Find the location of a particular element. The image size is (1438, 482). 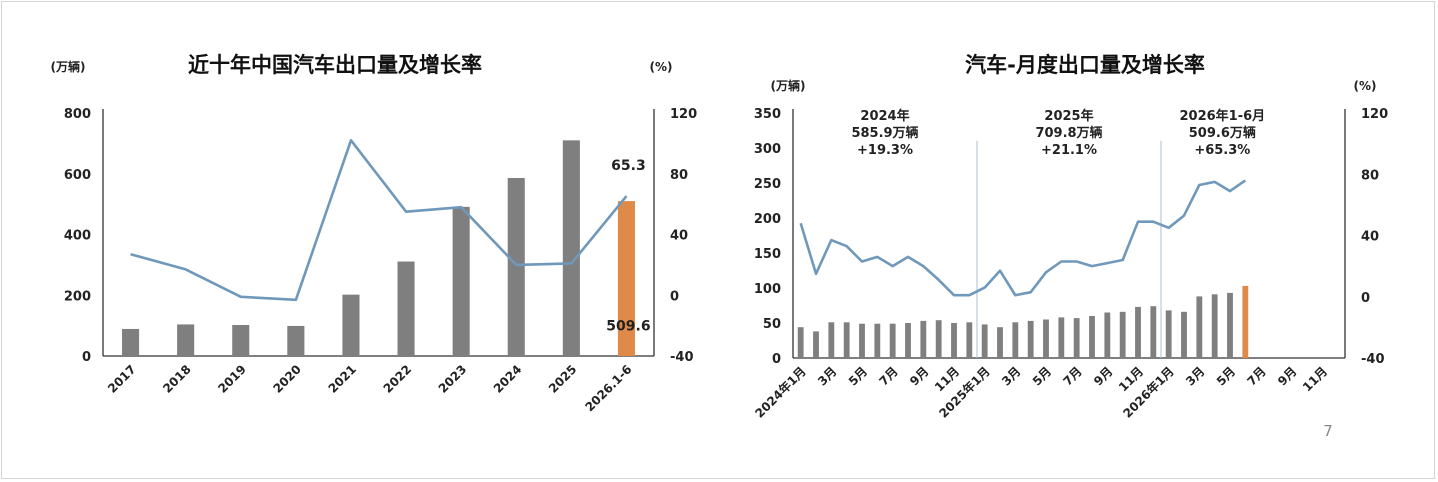

x-tick-label: 2020 is located at coordinates (287, 379).